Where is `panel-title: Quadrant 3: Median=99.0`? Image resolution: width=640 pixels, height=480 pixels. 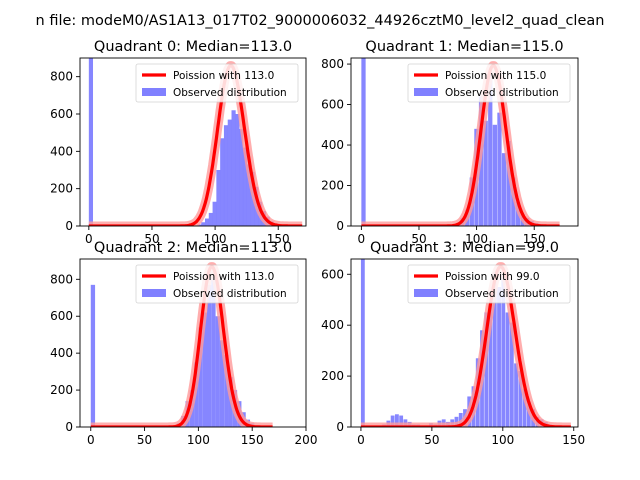 panel-title: Quadrant 3: Median=99.0 is located at coordinates (464, 248).